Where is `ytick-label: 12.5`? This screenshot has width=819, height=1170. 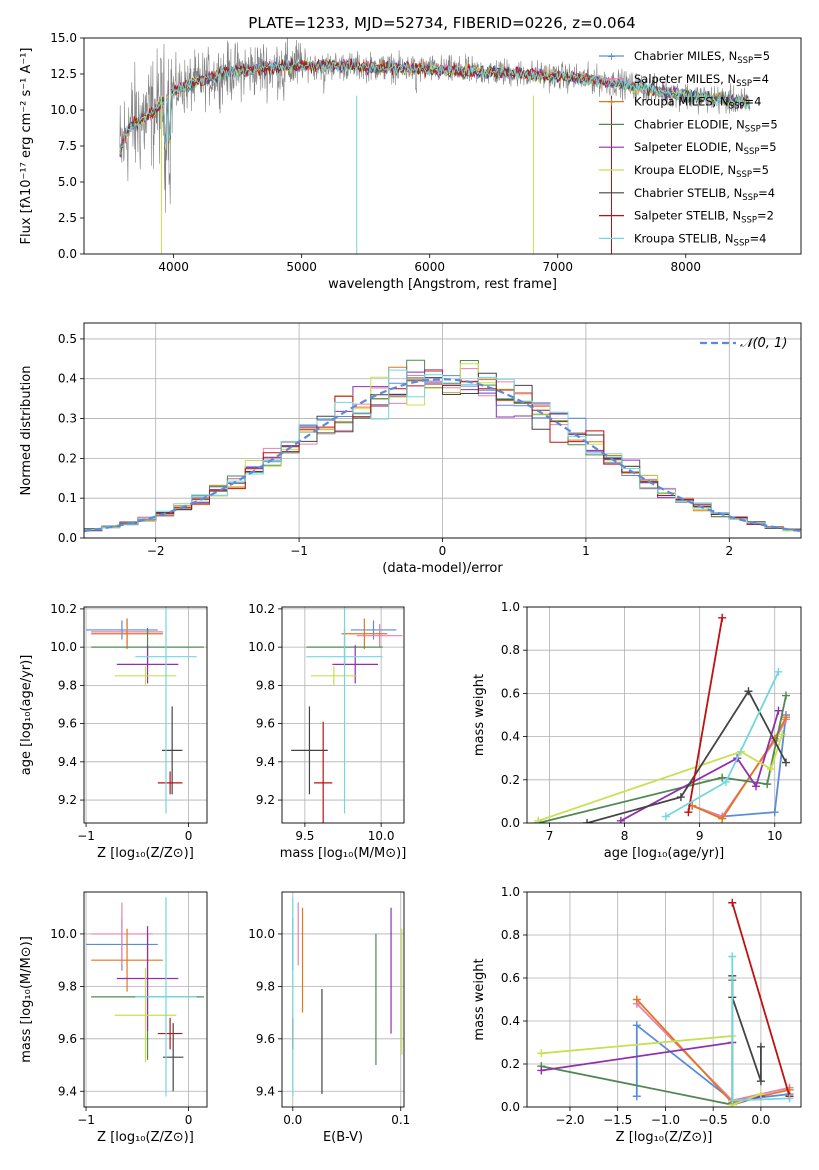 ytick-label: 12.5 is located at coordinates (63, 74).